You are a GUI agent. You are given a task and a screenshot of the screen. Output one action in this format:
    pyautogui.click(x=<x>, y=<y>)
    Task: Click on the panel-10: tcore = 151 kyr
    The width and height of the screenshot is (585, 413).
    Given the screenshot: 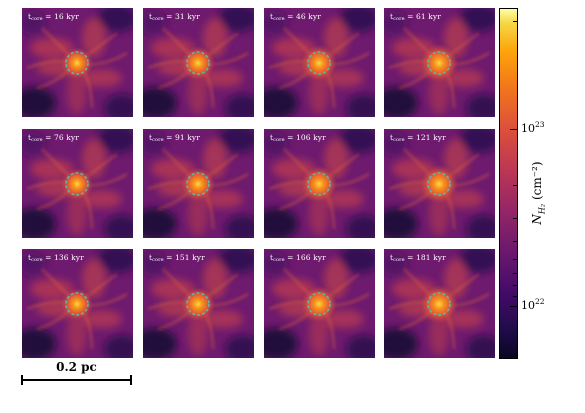 What is the action you would take?
    pyautogui.click(x=198, y=303)
    